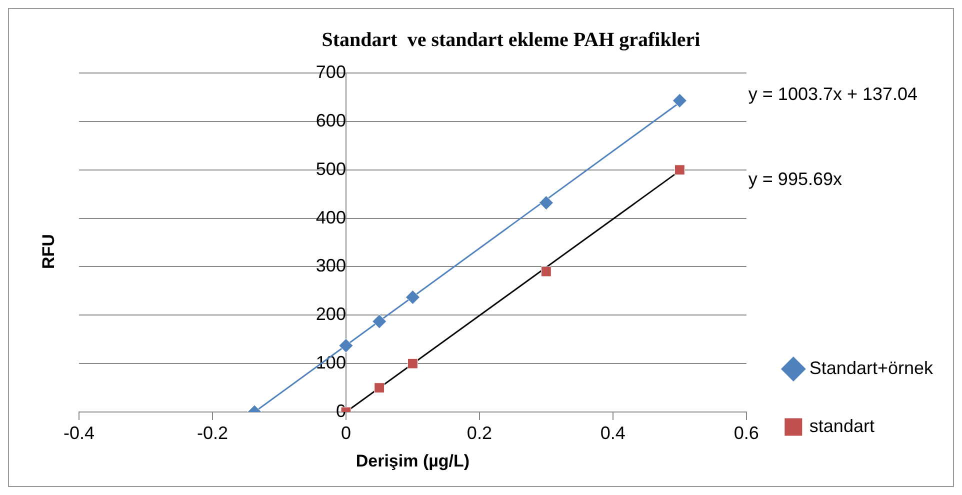  I want to click on x-tick-label: 0.4, so click(613, 432).